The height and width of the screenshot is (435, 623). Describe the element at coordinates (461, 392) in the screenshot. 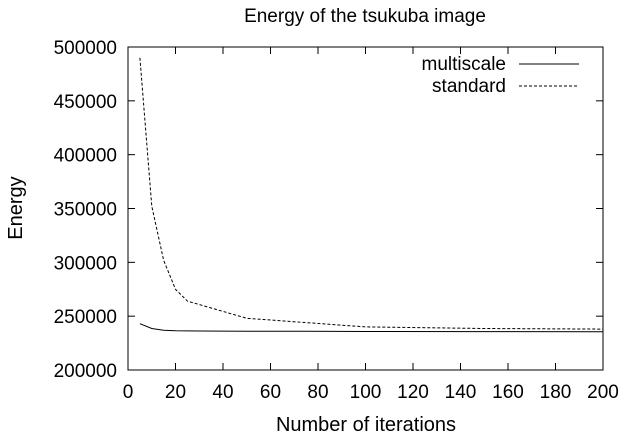

I see `x-tick-label: 140` at that location.